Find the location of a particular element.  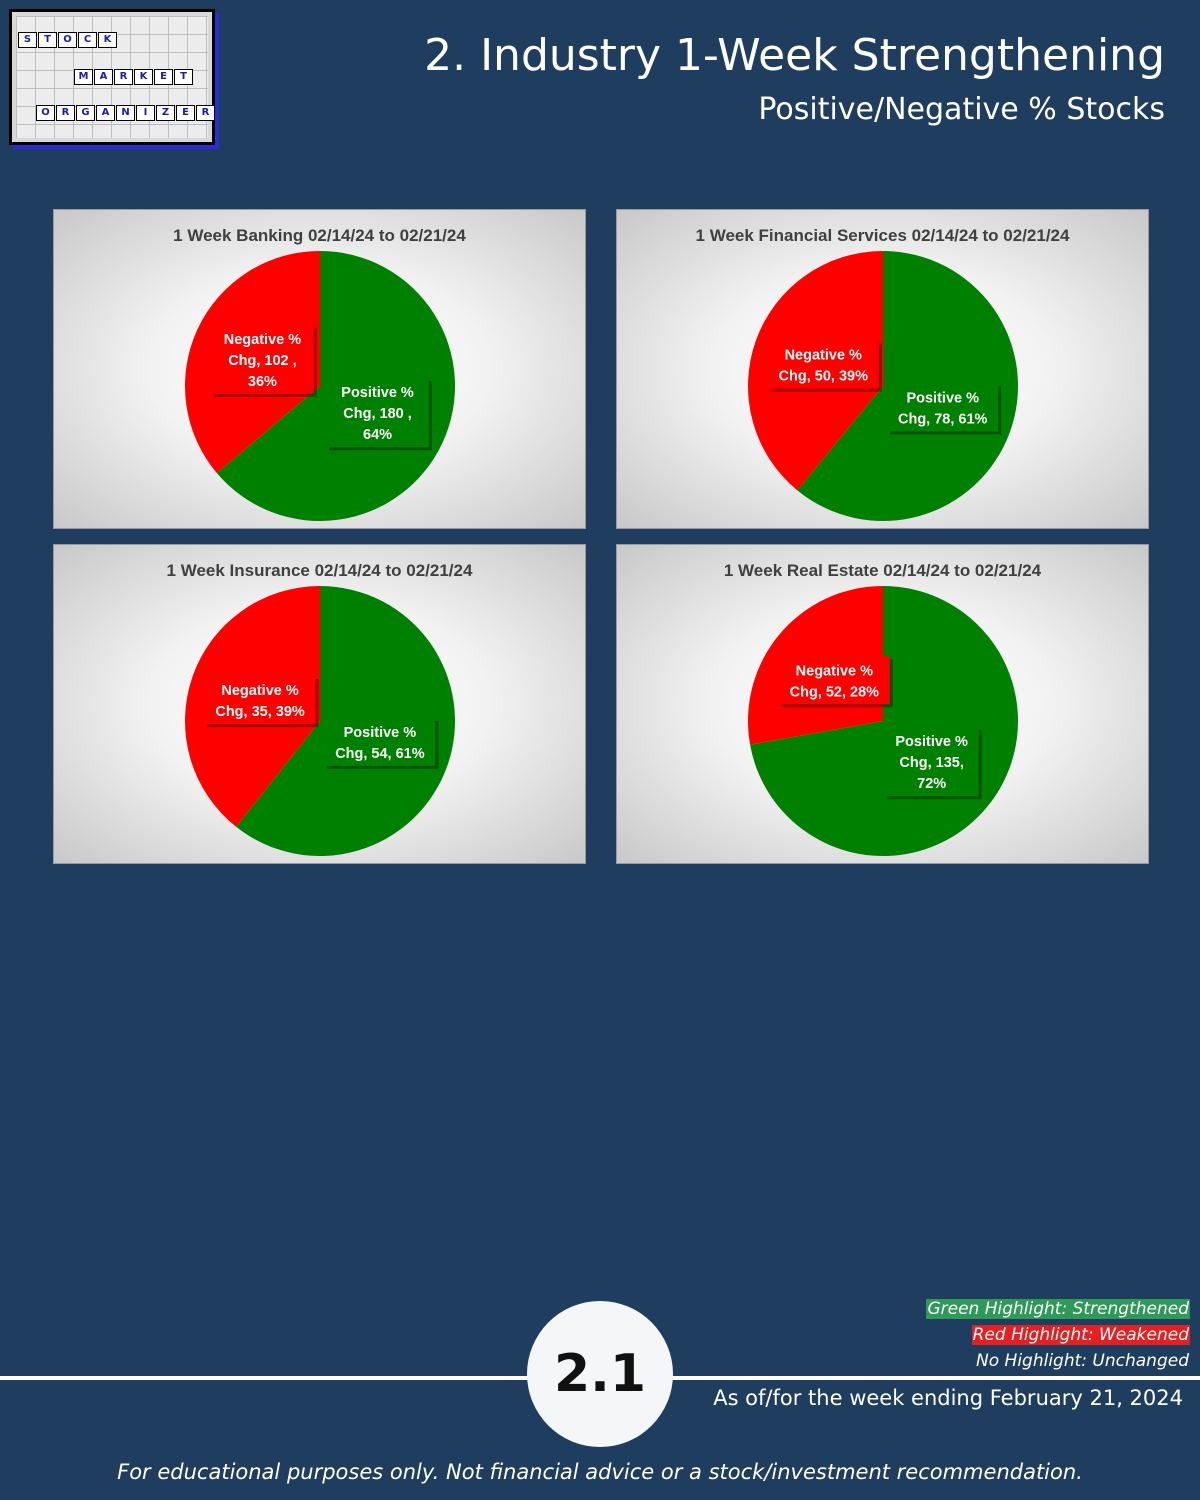

data-label-negative: Negative % Chg, 35, 39% is located at coordinates (261, 702).